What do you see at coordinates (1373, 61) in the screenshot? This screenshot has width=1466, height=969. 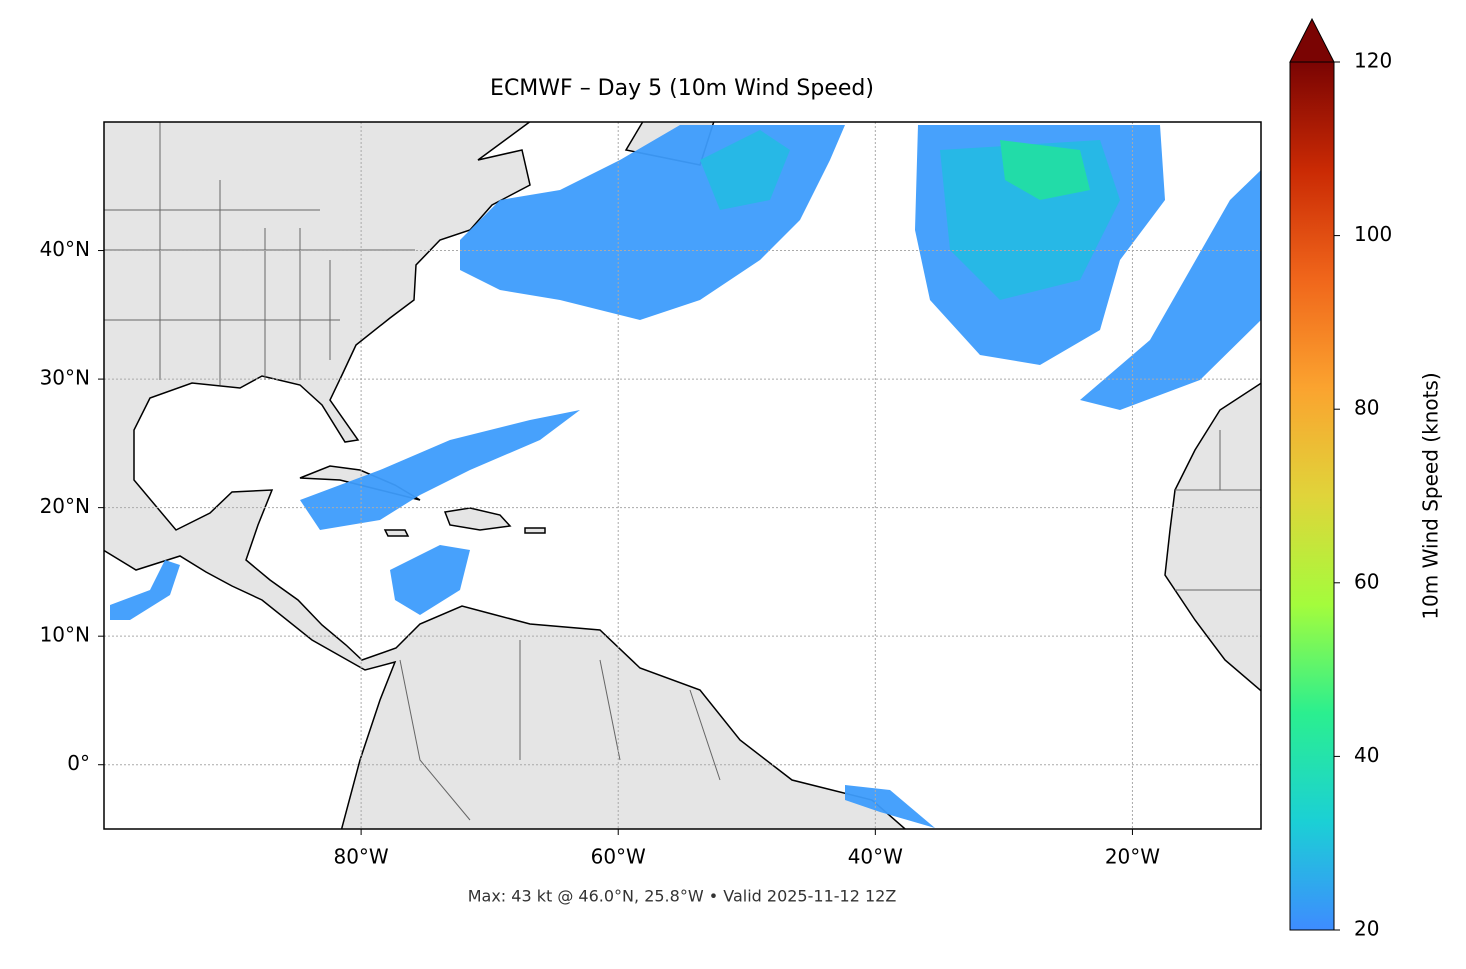 I see `colorbar-tick-label: 120` at bounding box center [1373, 61].